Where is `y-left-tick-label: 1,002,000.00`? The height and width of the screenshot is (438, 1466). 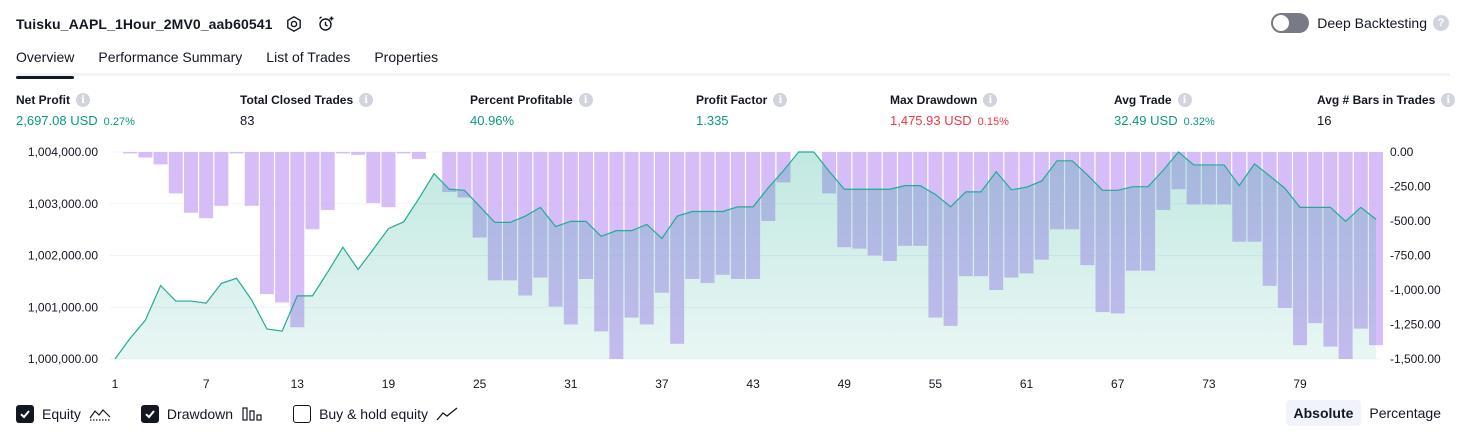
y-left-tick-label: 1,002,000.00 is located at coordinates (63, 256).